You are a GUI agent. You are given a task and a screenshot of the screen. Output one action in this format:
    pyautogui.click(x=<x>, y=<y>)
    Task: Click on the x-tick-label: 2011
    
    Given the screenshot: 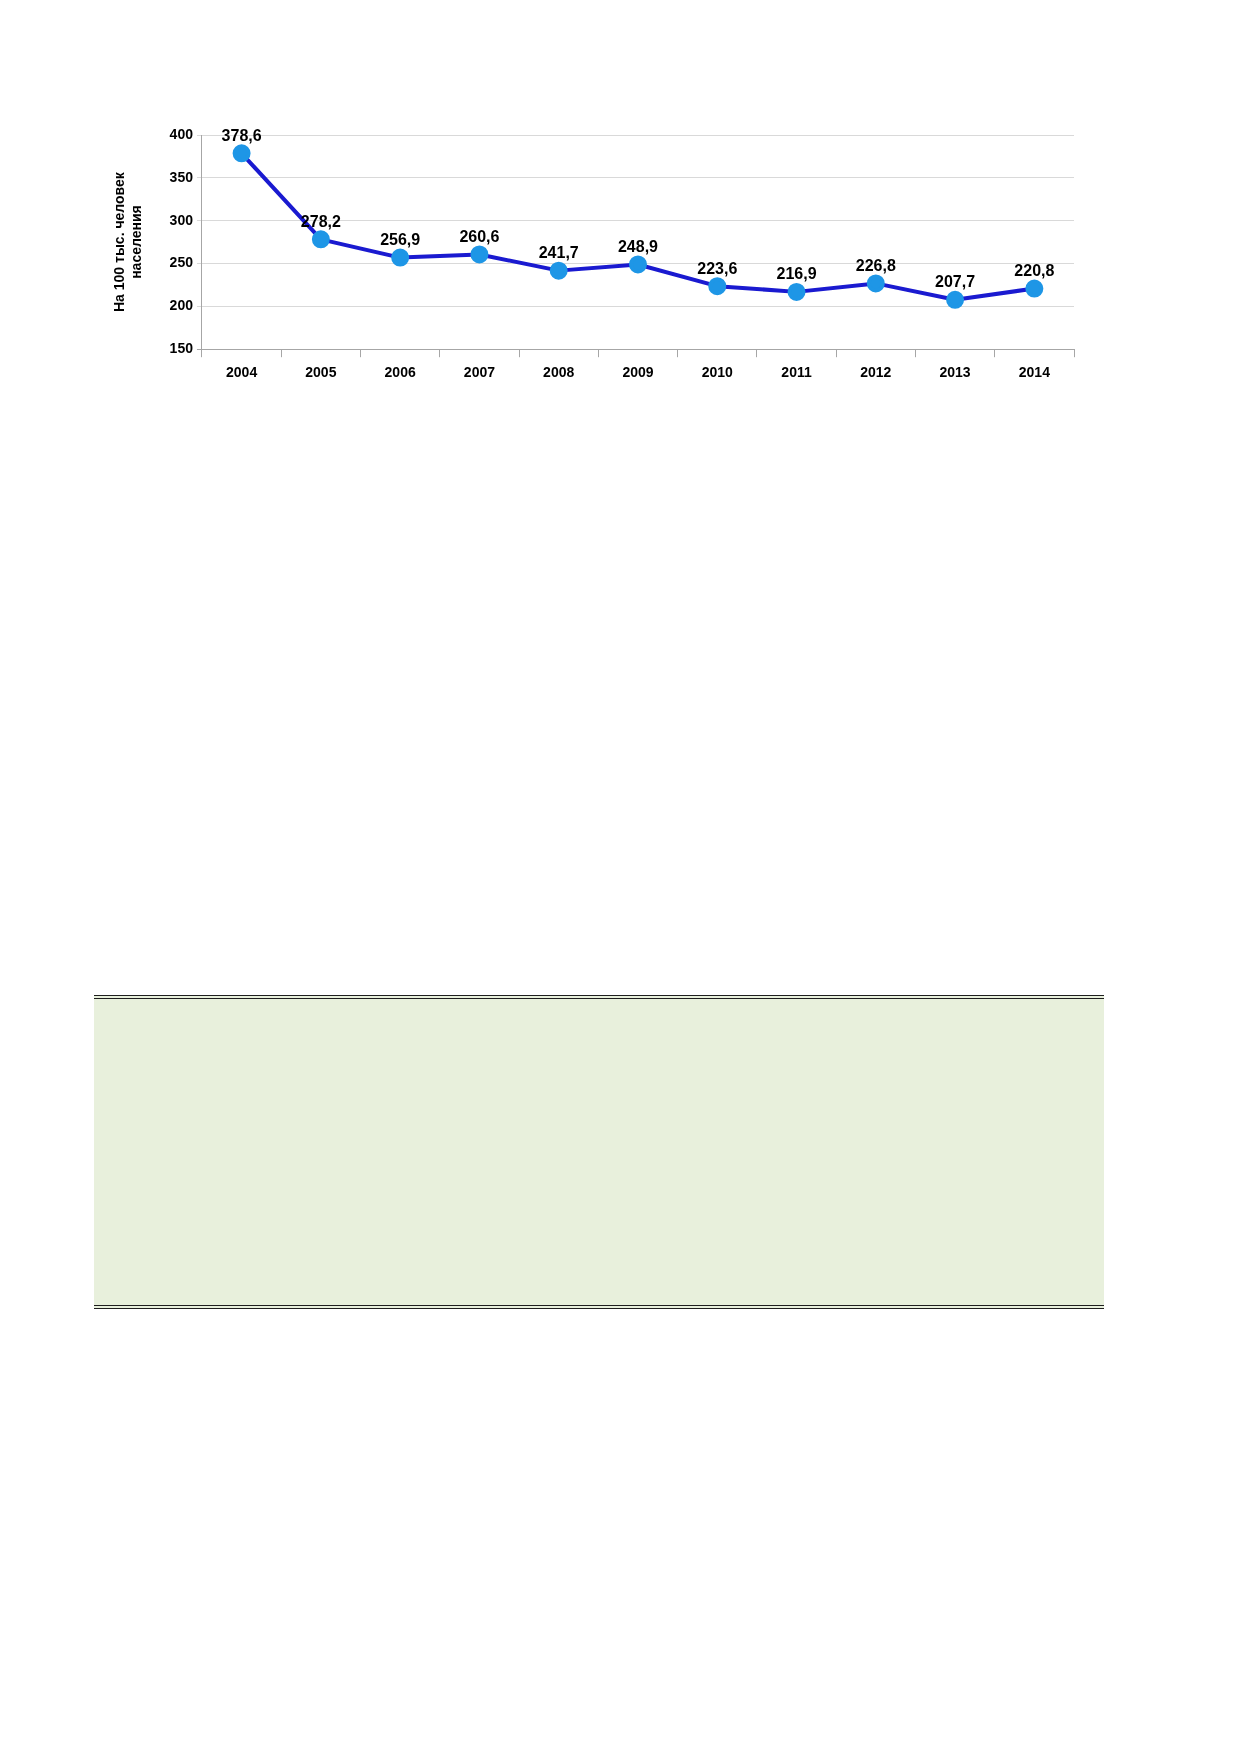 What is the action you would take?
    pyautogui.click(x=796, y=372)
    